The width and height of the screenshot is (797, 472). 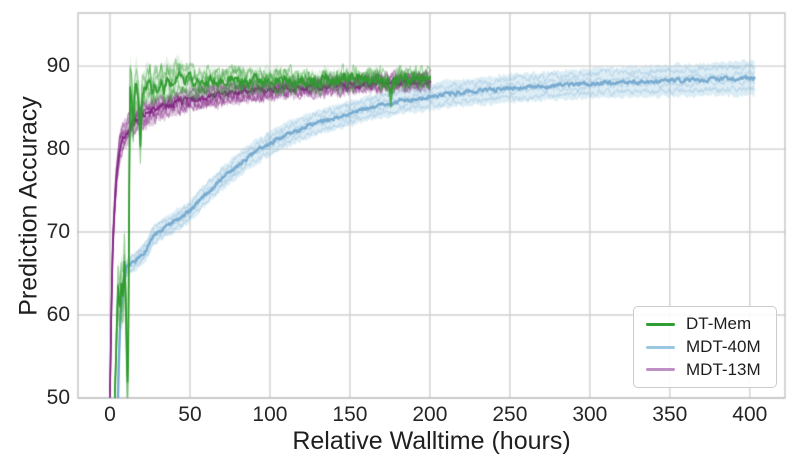 What do you see at coordinates (110, 414) in the screenshot?
I see `x-tick-label: 0` at bounding box center [110, 414].